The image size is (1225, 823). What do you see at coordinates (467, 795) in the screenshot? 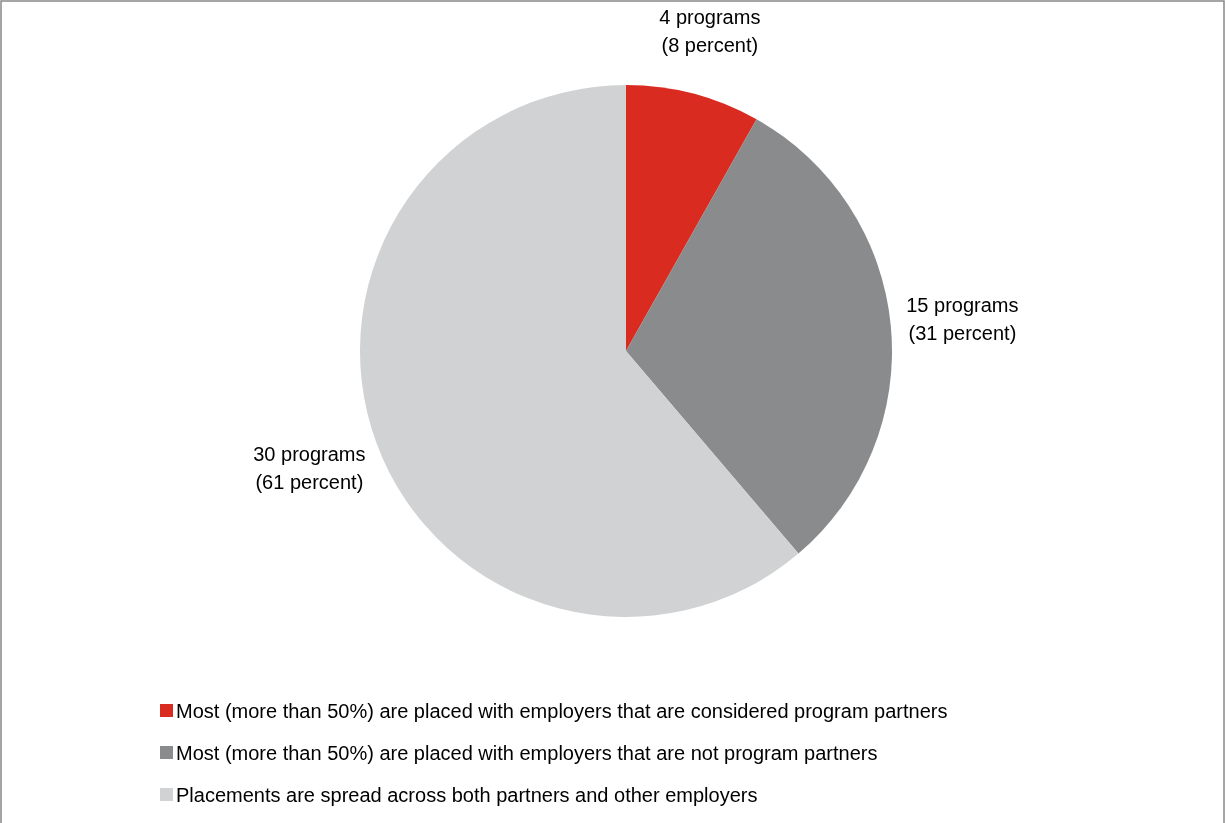
I see `legend-label: Placements are spread across both partners and other employers` at bounding box center [467, 795].